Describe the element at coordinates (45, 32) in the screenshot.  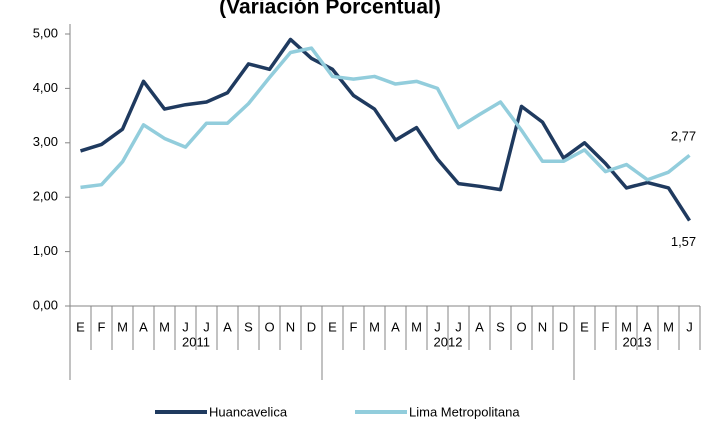
I see `y-tick-label: 5,00` at that location.